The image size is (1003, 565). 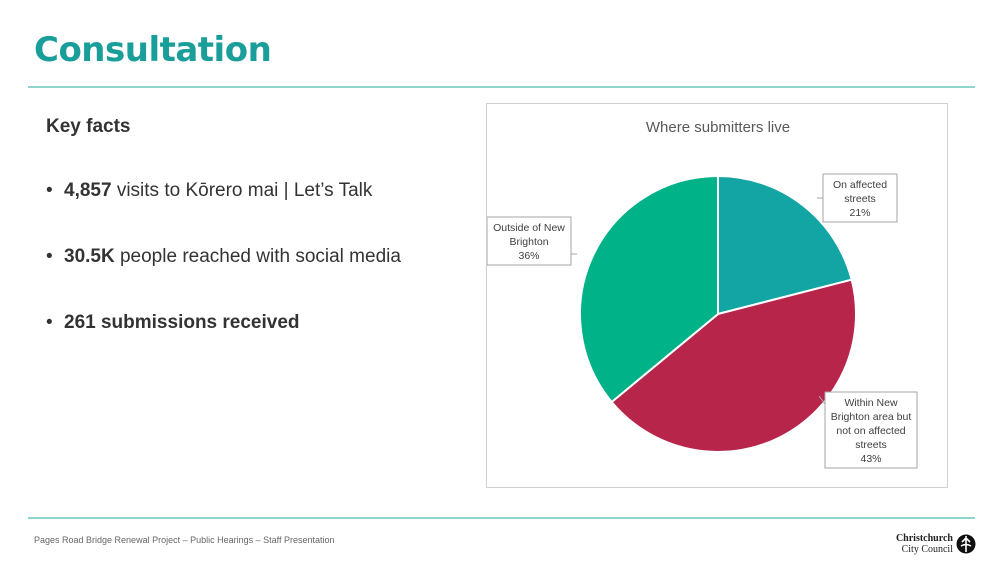 I want to click on fact-item-social: • 30.5K people reached with social media, so click(x=223, y=256).